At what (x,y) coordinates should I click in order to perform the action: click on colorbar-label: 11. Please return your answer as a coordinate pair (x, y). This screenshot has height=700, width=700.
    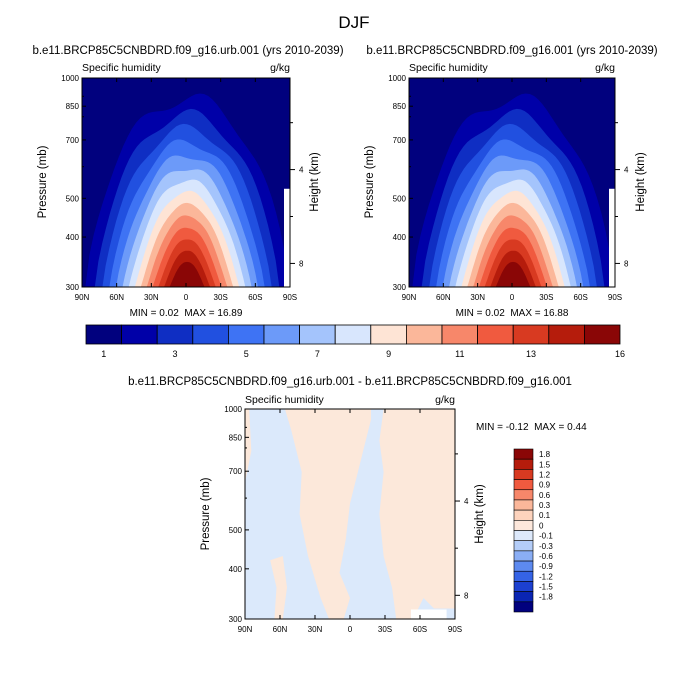
    Looking at the image, I should click on (459, 354).